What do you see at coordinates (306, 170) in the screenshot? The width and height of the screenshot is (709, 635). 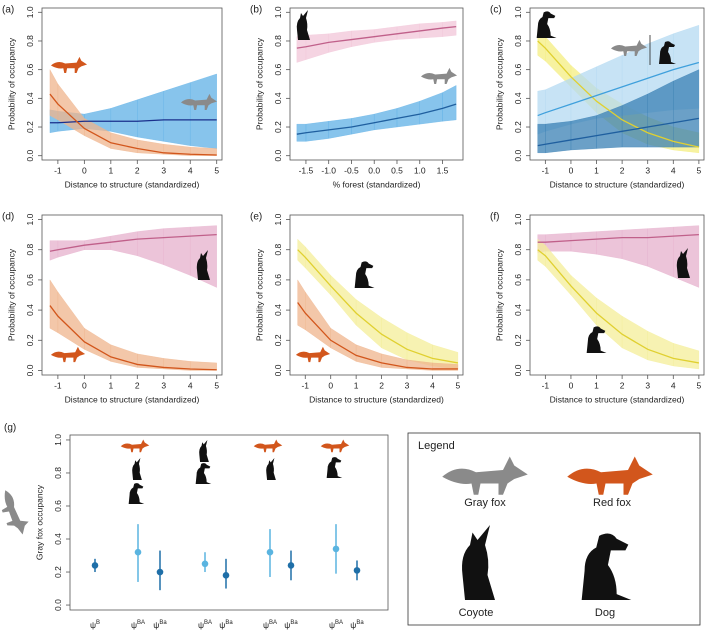 I see `x-tick-label: -1.5` at bounding box center [306, 170].